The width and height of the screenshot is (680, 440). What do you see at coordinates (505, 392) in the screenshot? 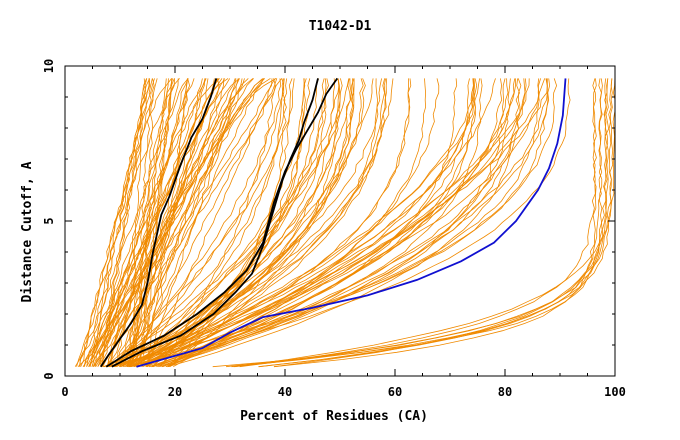
I see `x-tick-label: 80` at bounding box center [505, 392].